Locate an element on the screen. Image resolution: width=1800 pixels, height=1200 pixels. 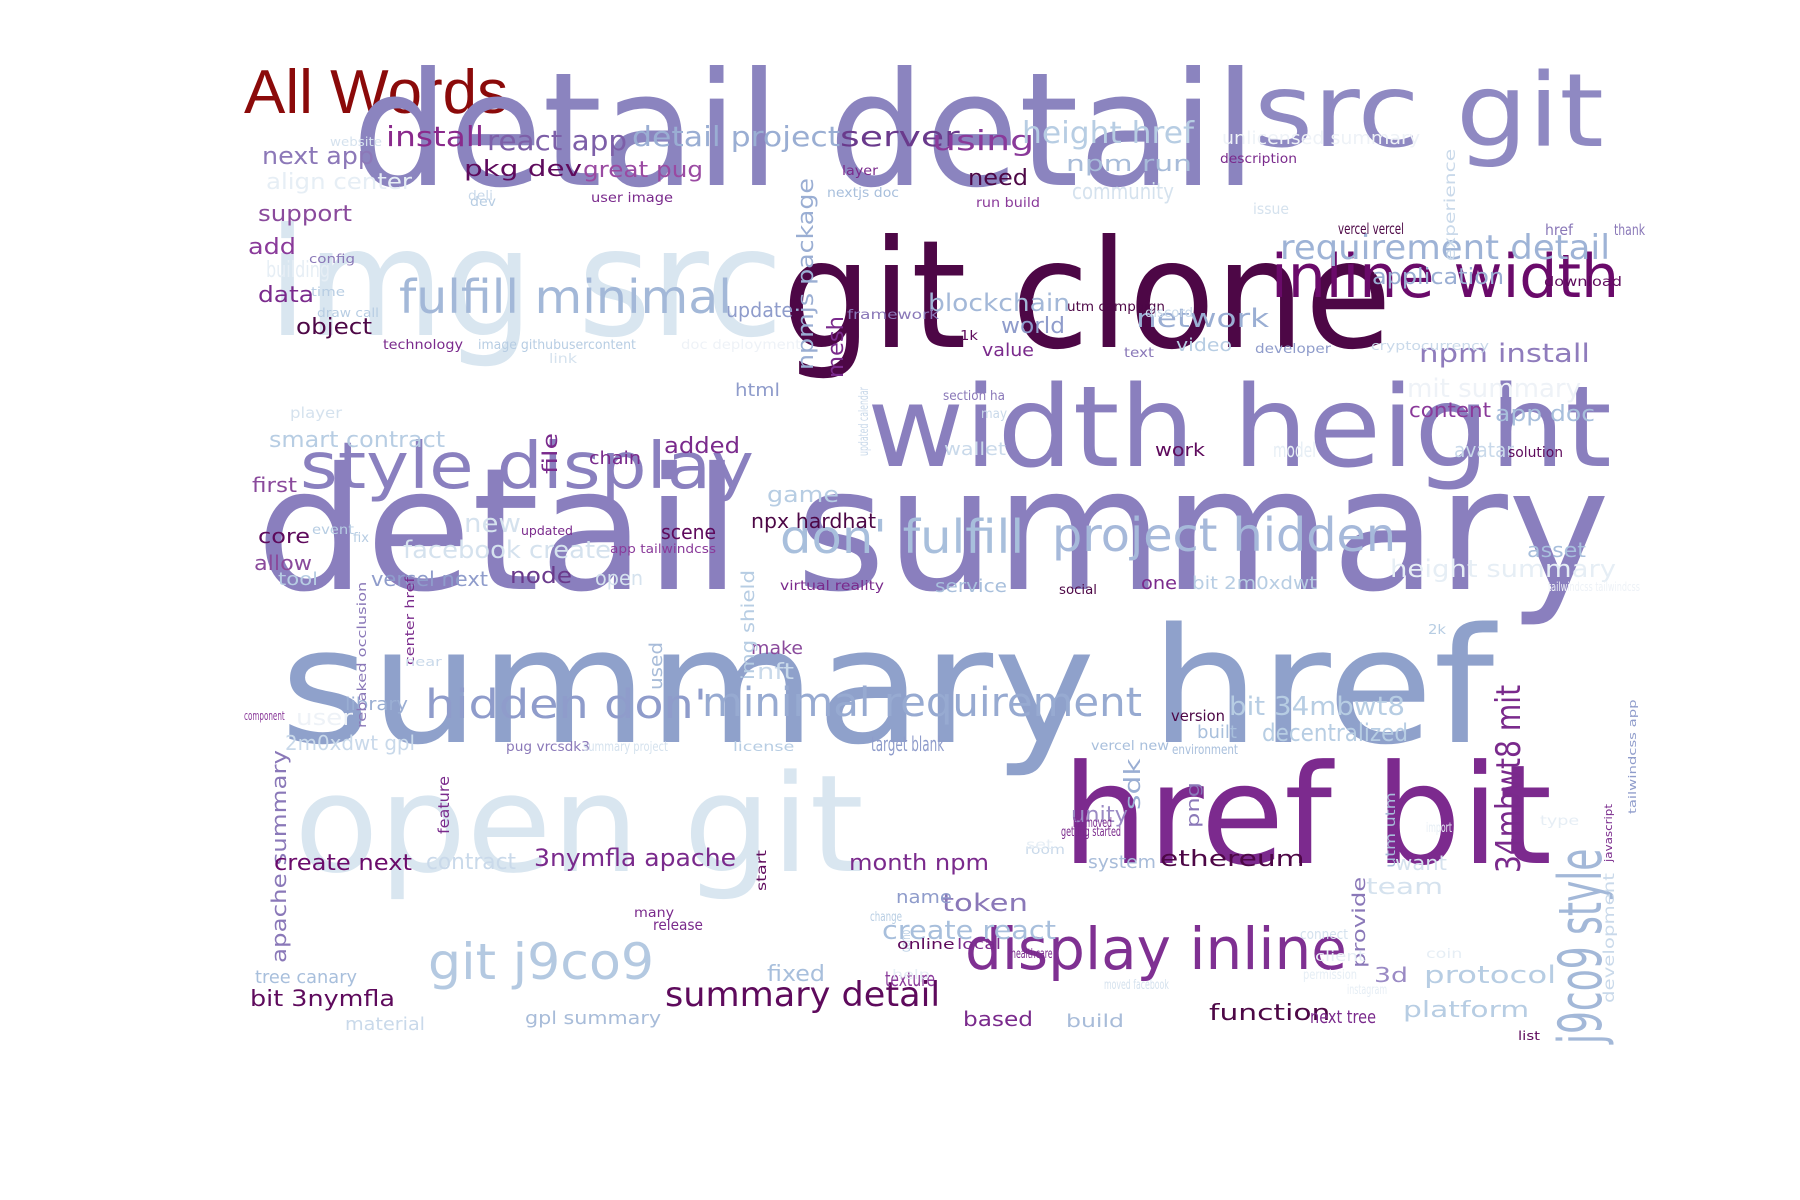
cloud-word: developer is located at coordinates (1293, 350).